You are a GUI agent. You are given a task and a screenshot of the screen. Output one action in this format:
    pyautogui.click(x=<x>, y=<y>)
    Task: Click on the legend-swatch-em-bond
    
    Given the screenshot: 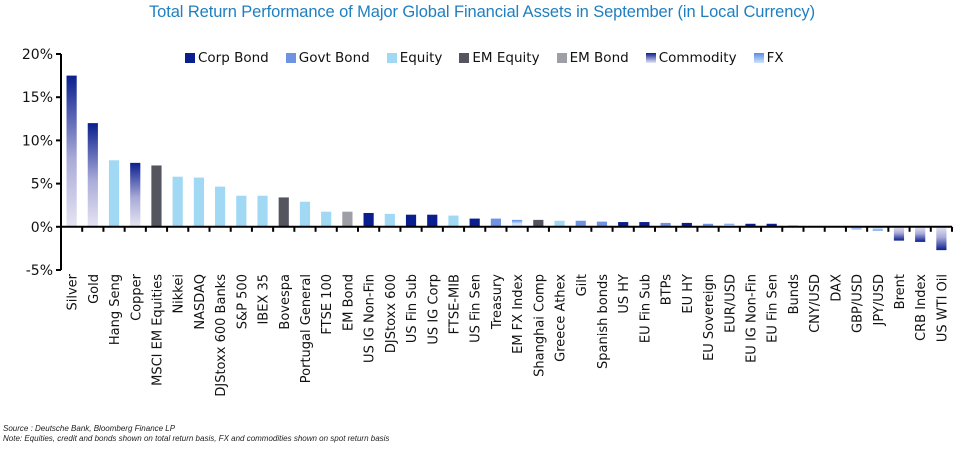 What is the action you would take?
    pyautogui.click(x=561, y=58)
    